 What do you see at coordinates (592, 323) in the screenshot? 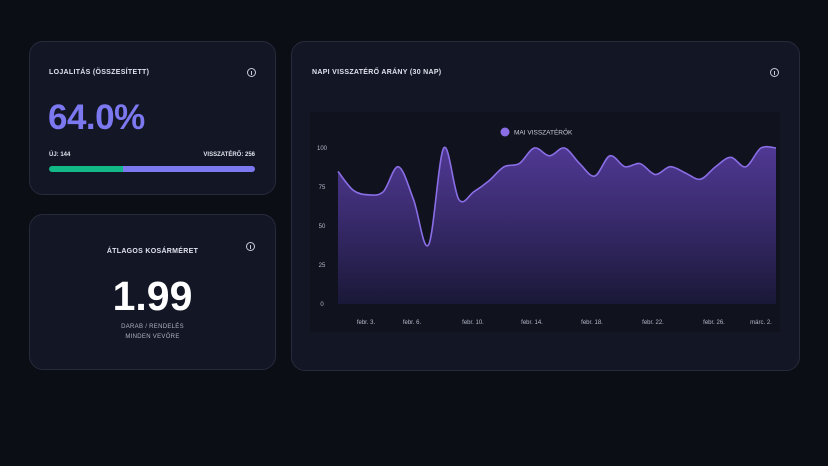
I see `x-tick-label: febr. 18.` at bounding box center [592, 323].